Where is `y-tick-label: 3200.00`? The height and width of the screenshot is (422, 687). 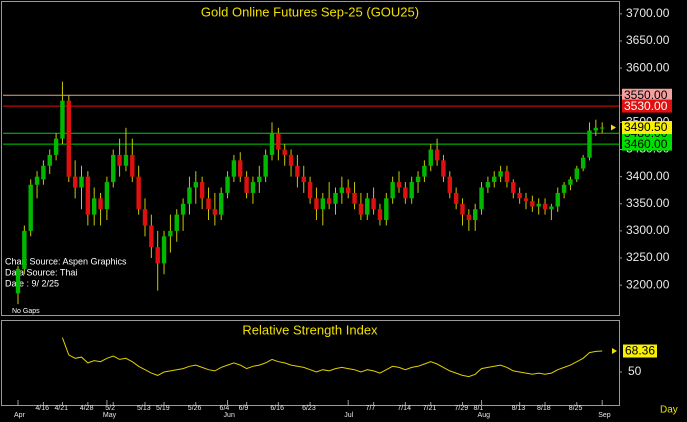
y-tick-label: 3200.00 is located at coordinates (648, 284).